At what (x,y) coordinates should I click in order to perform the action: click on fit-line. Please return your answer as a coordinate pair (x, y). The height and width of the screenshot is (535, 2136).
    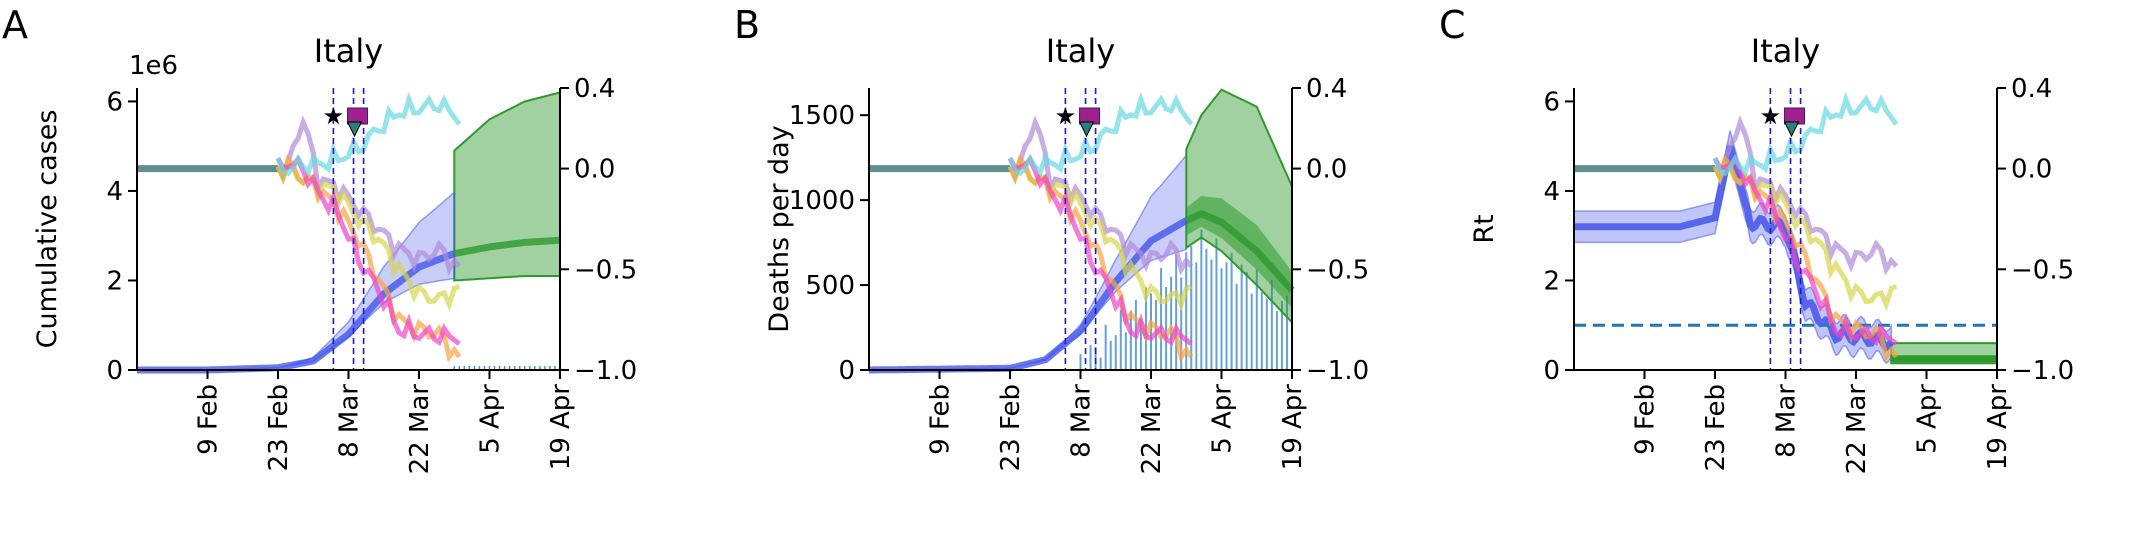
    Looking at the image, I should click on (1734, 248).